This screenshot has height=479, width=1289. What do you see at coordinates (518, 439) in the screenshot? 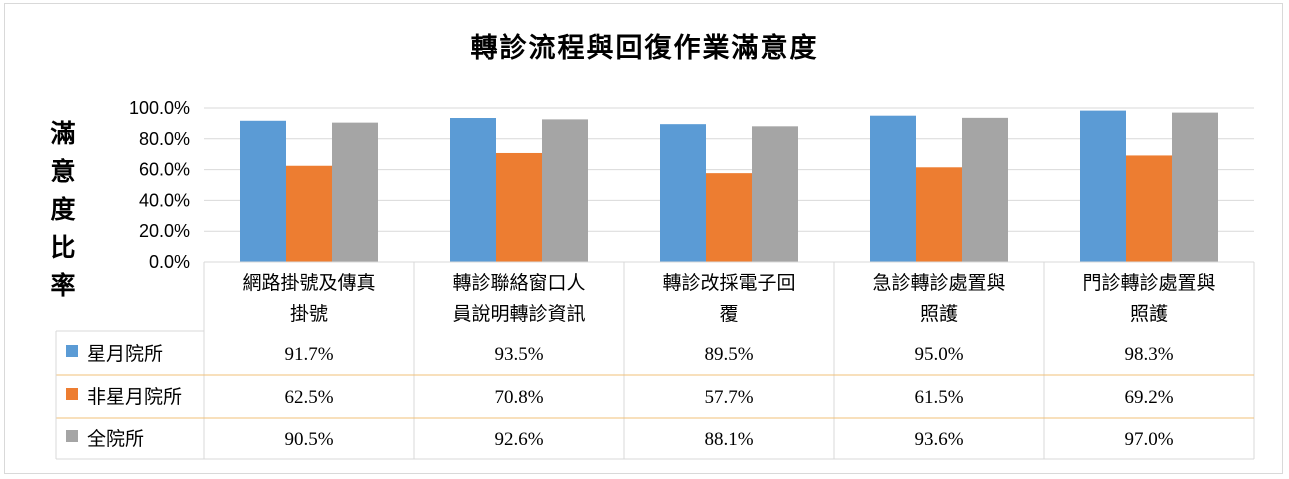
I see `table-value: 92.6%` at bounding box center [518, 439].